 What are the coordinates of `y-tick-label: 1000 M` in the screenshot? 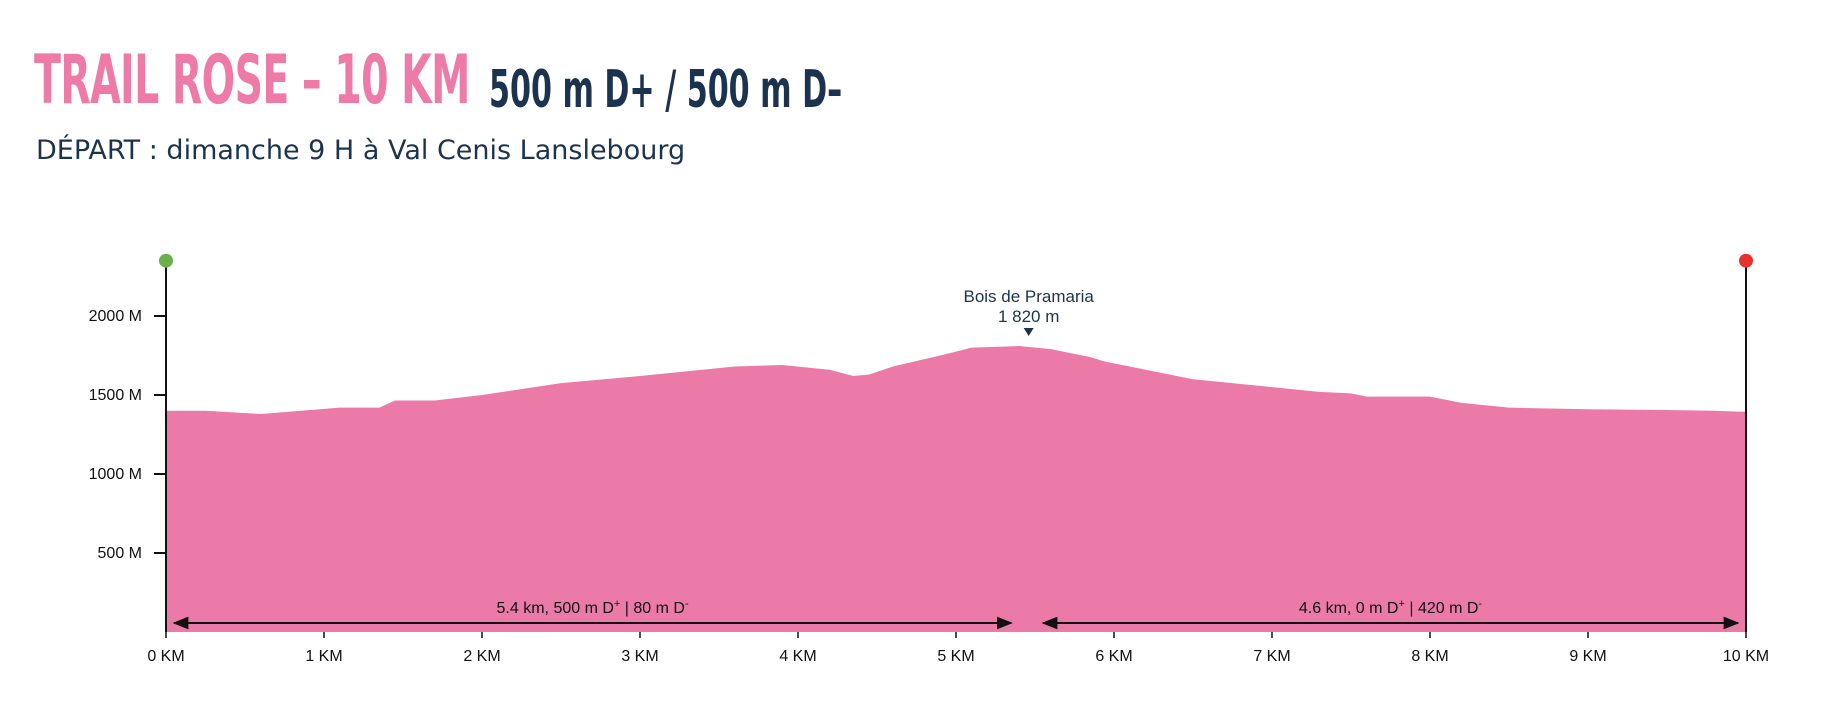 It's located at (115, 474).